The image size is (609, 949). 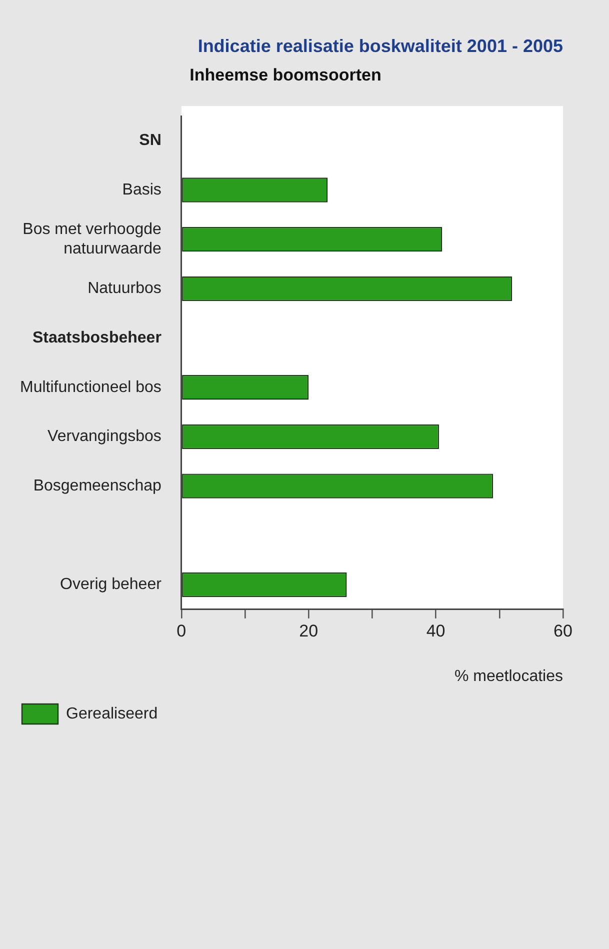 I want to click on y-tick-label: Overig beheer, so click(x=111, y=585).